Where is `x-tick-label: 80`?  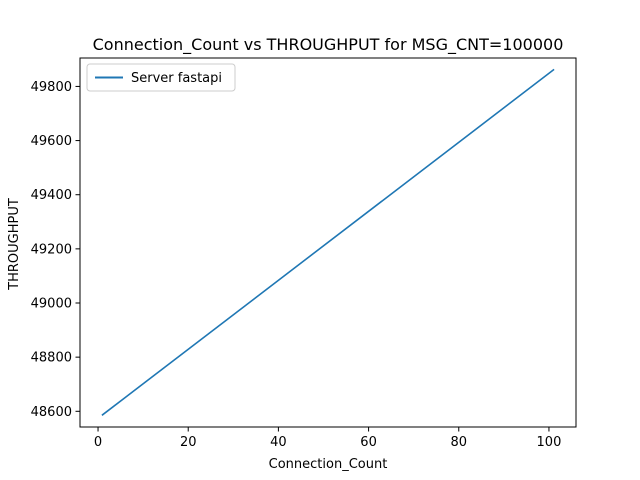 x-tick-label: 80 is located at coordinates (458, 442).